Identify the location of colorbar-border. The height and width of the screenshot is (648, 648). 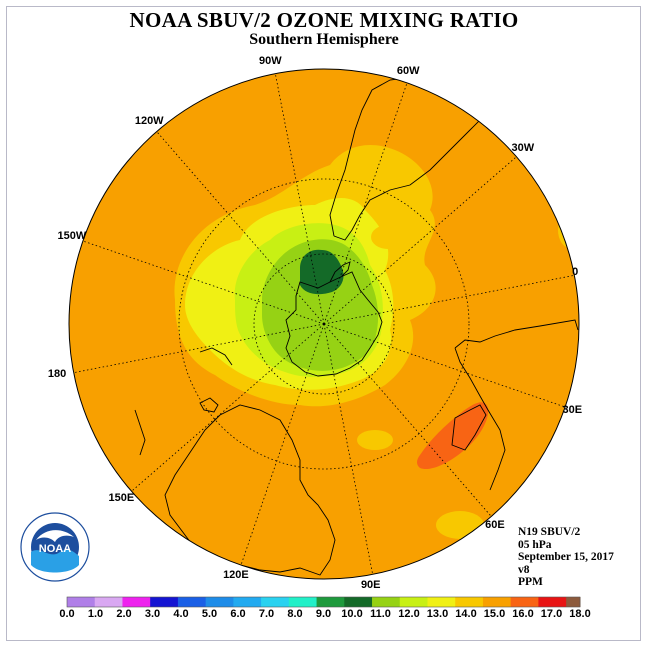
(323, 602).